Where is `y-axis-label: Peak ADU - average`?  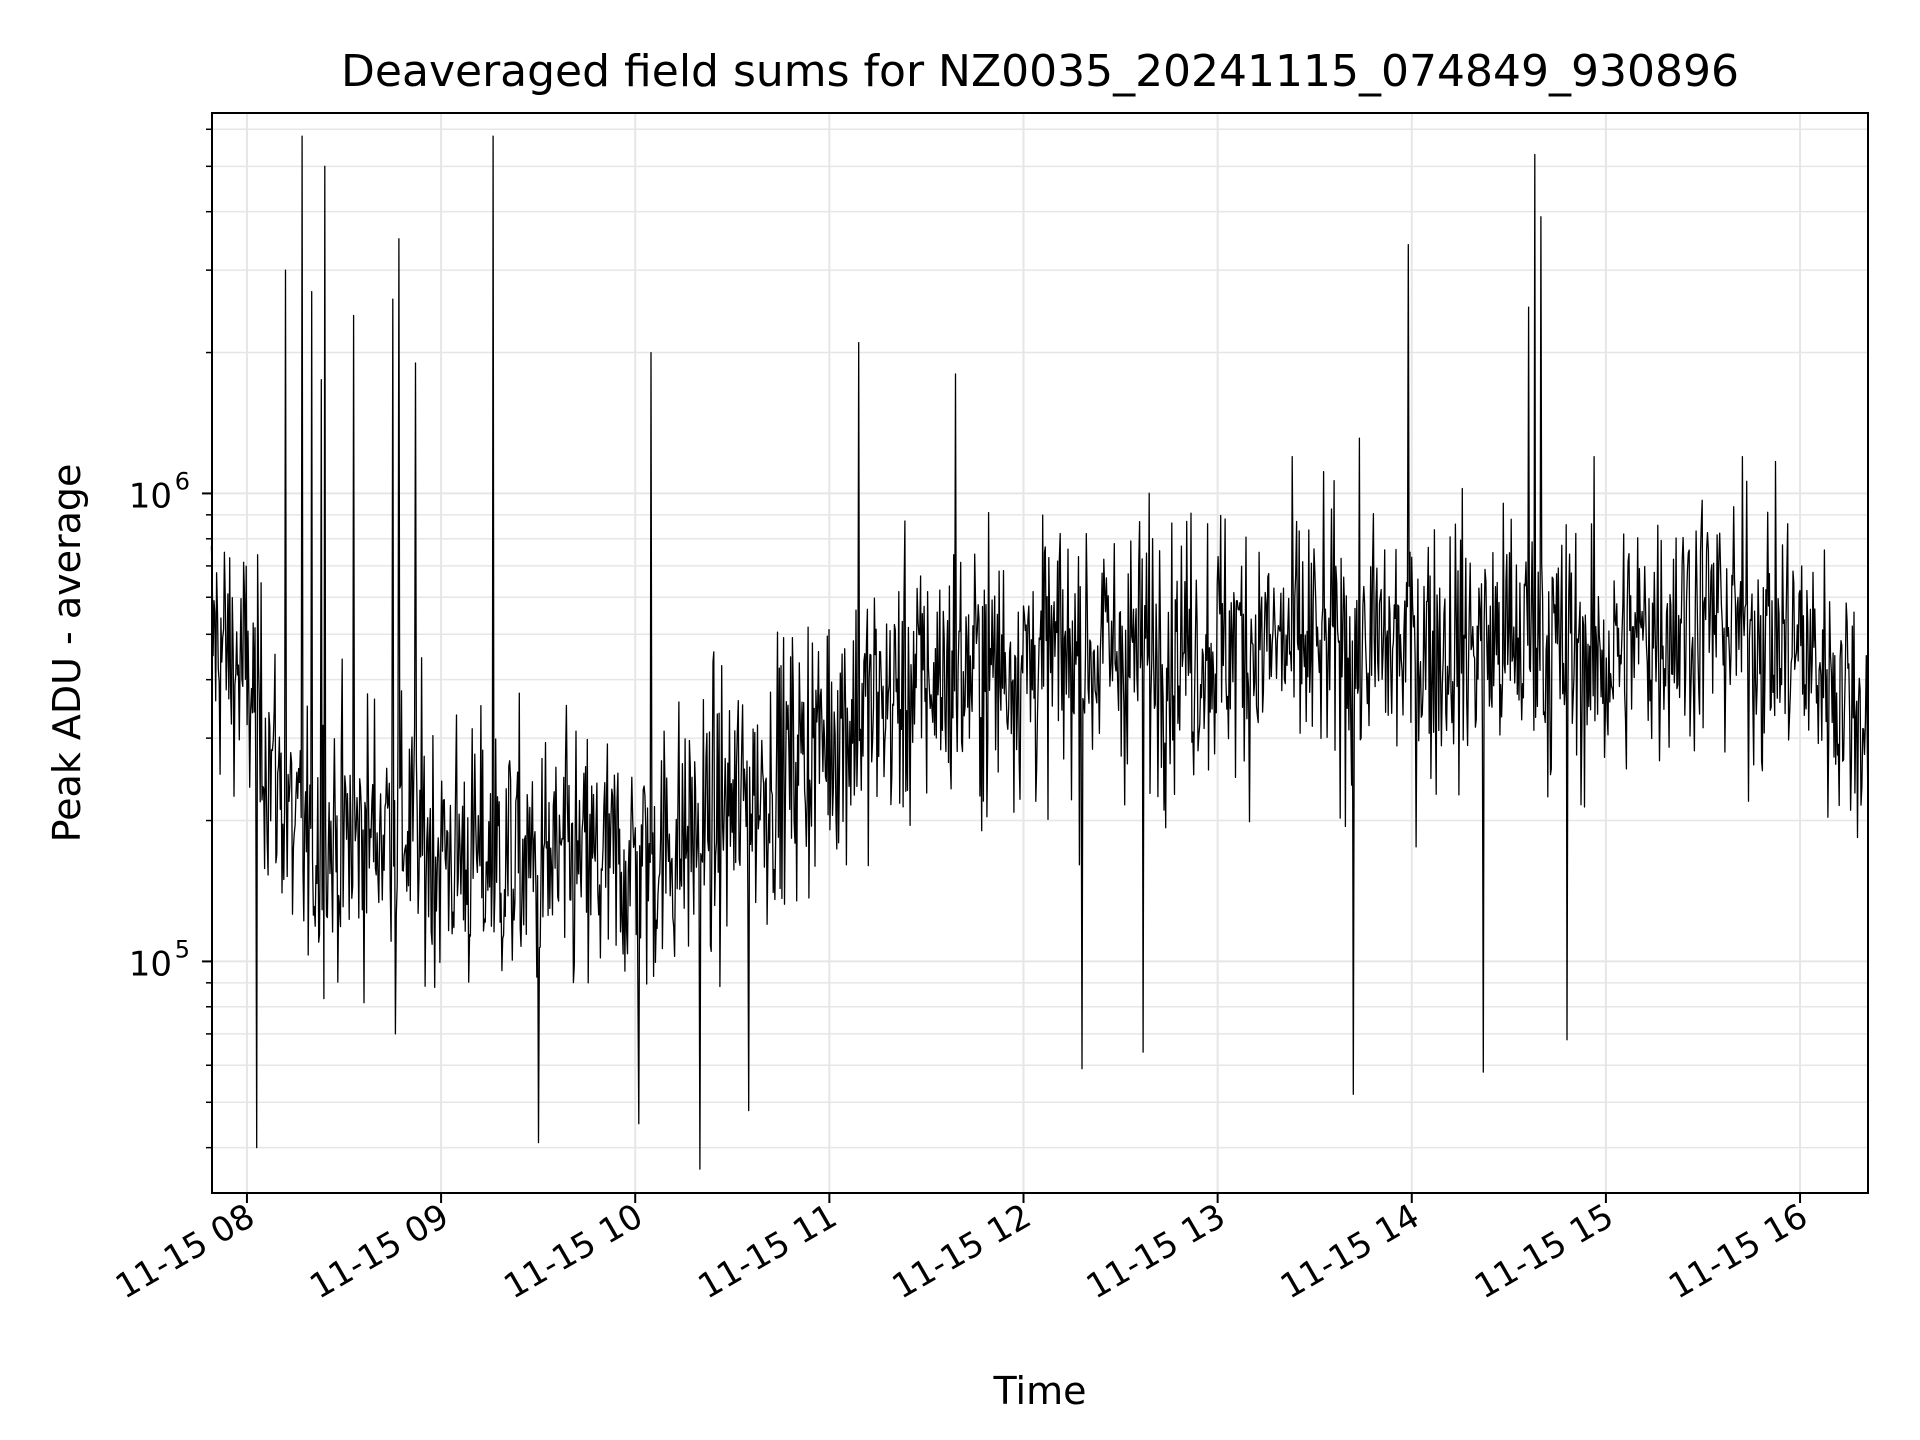 y-axis-label: Peak ADU - average is located at coordinates (67, 653).